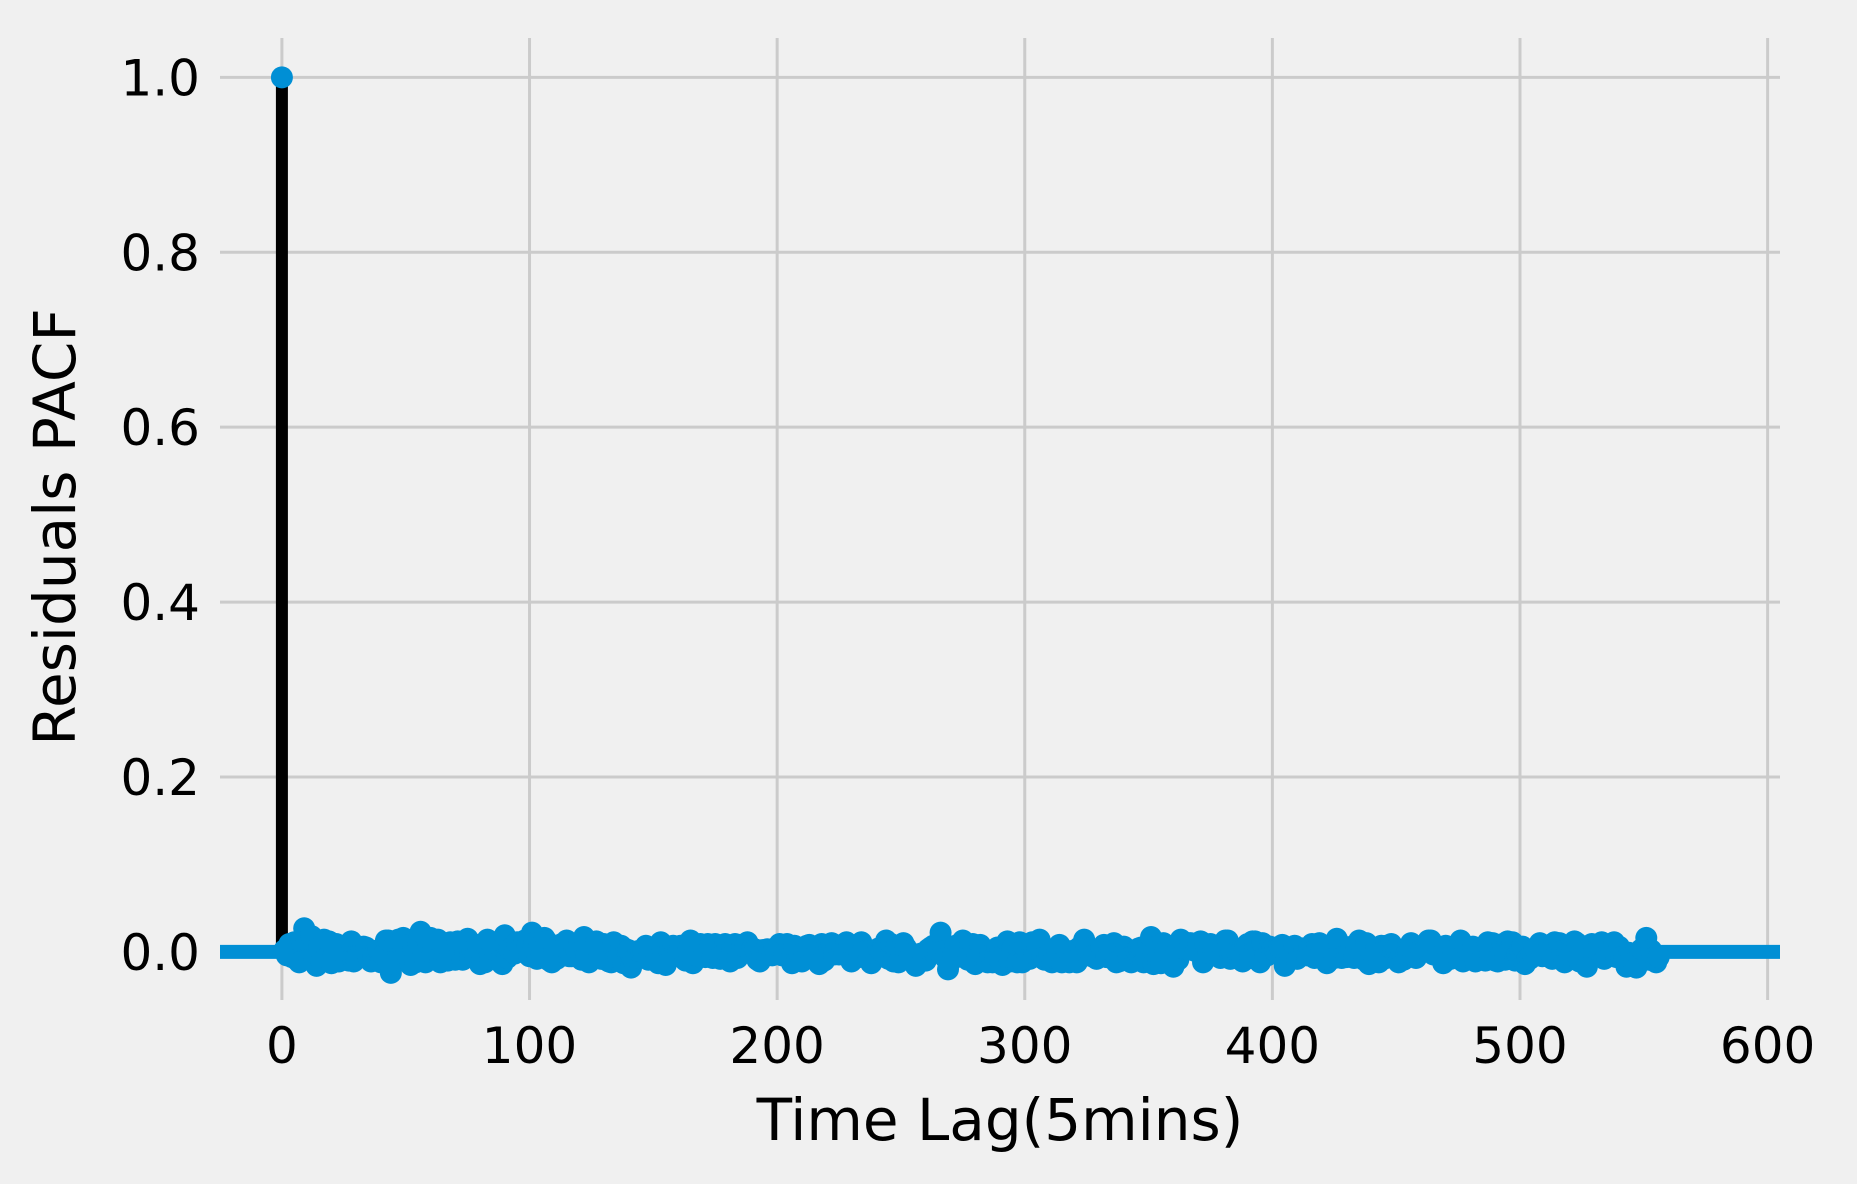  Describe the element at coordinates (1767, 1046) in the screenshot. I see `x-tick-label: 600` at that location.